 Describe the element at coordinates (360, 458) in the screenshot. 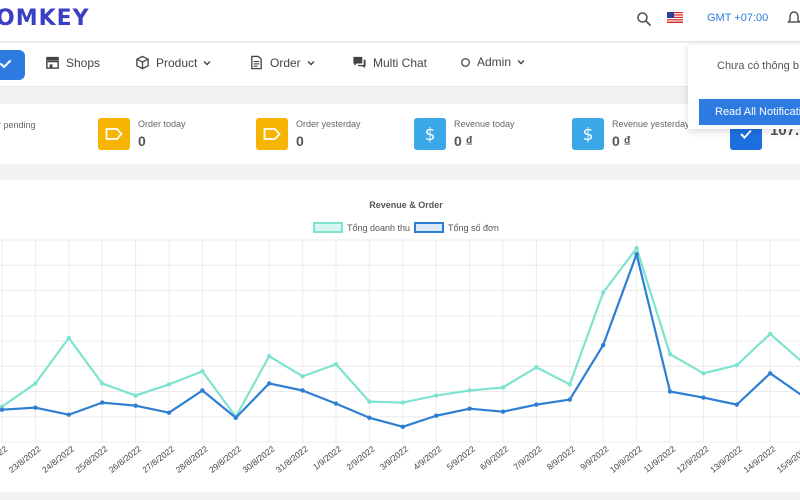

I see `x-tick-label: 2/9/2022` at that location.